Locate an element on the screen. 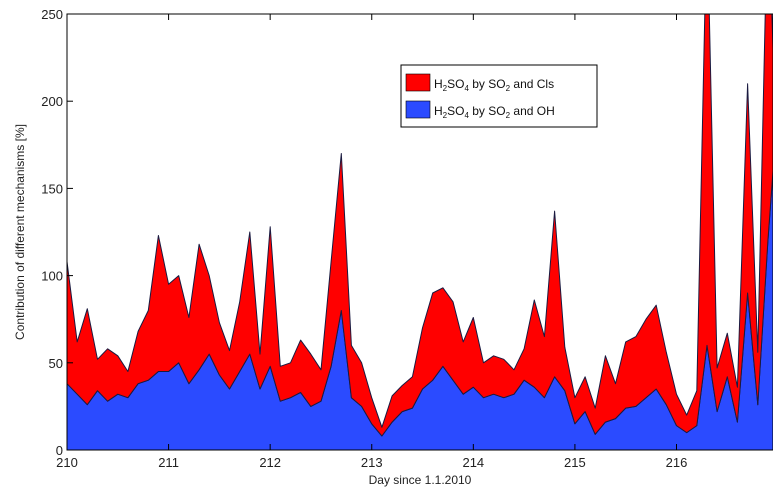 The image size is (773, 489). y-axis: 0 50 100 150 200 250 is located at coordinates (57, 232).